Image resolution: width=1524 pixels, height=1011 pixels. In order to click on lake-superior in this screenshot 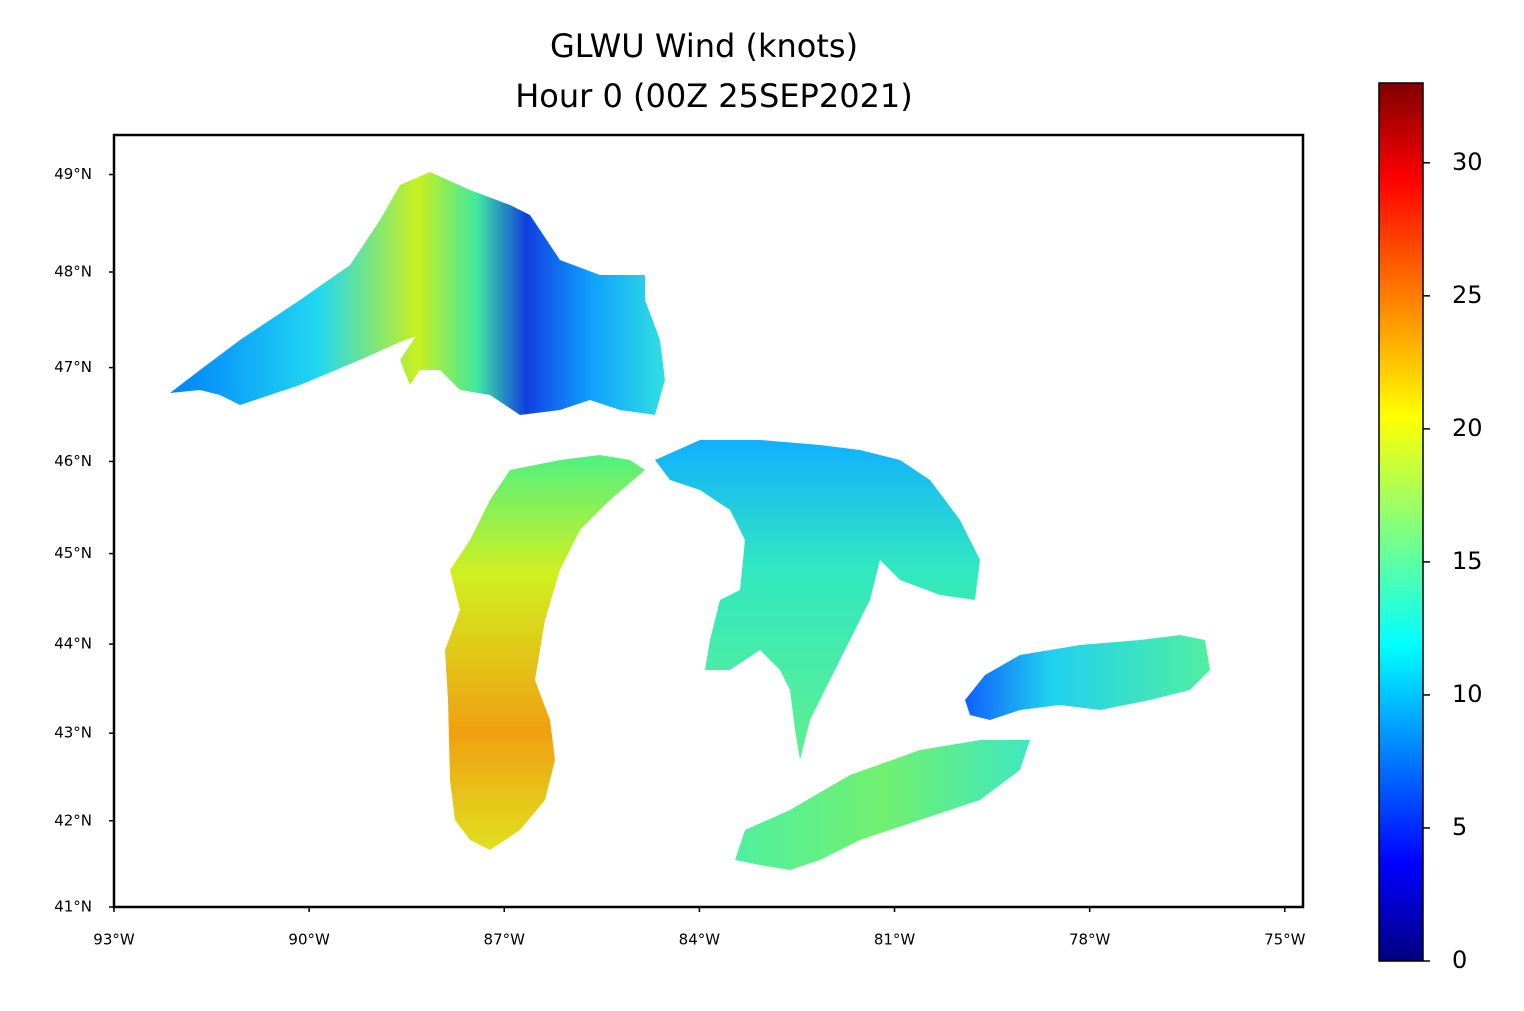, I will do `click(417, 293)`.